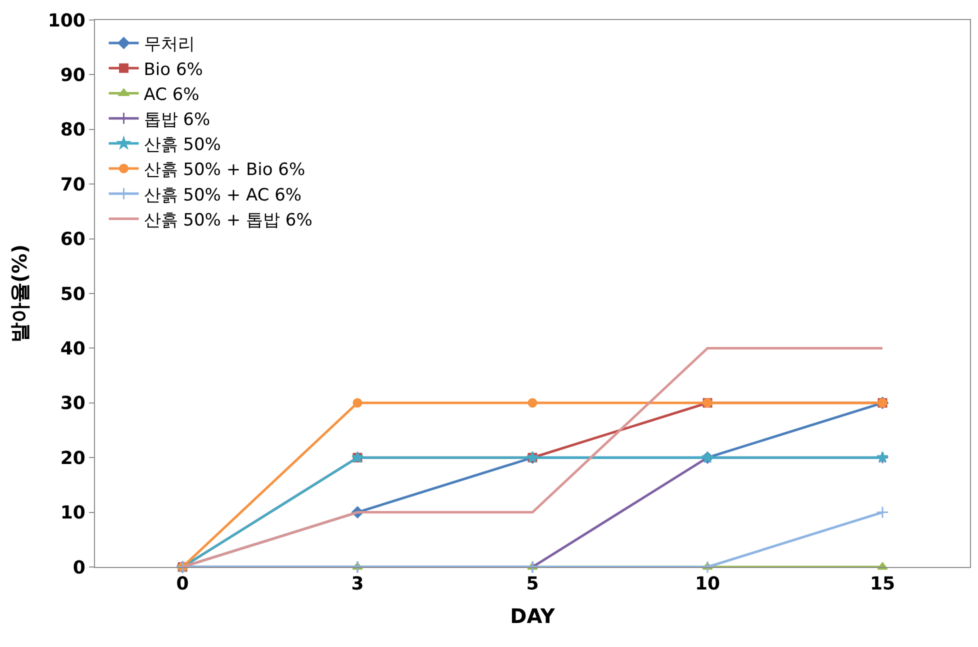 Image resolution: width=978 pixels, height=647 pixels. What do you see at coordinates (707, 584) in the screenshot?
I see `x-tick-label: 10` at bounding box center [707, 584].